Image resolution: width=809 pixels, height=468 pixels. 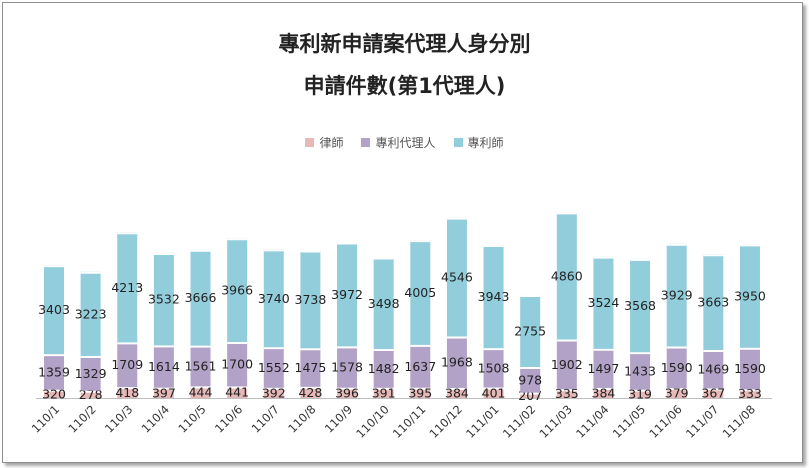 I want to click on data-label-patent-agent-18: 1469, so click(x=713, y=369).